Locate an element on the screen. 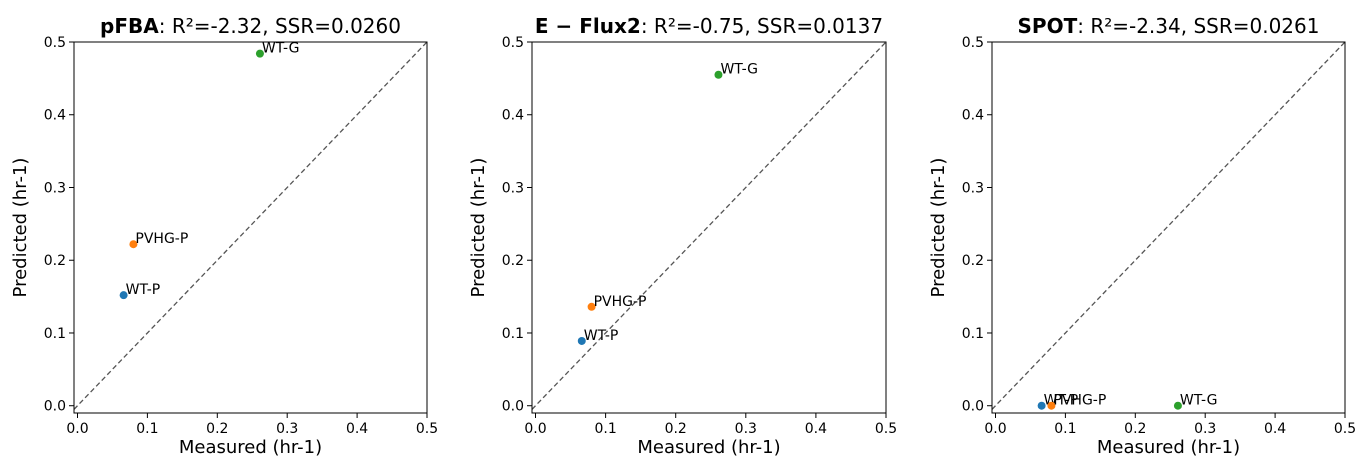 The image size is (1359, 461). chart-title: SPOT: R²=-2.34, SSR=0.0261 is located at coordinates (1169, 26).